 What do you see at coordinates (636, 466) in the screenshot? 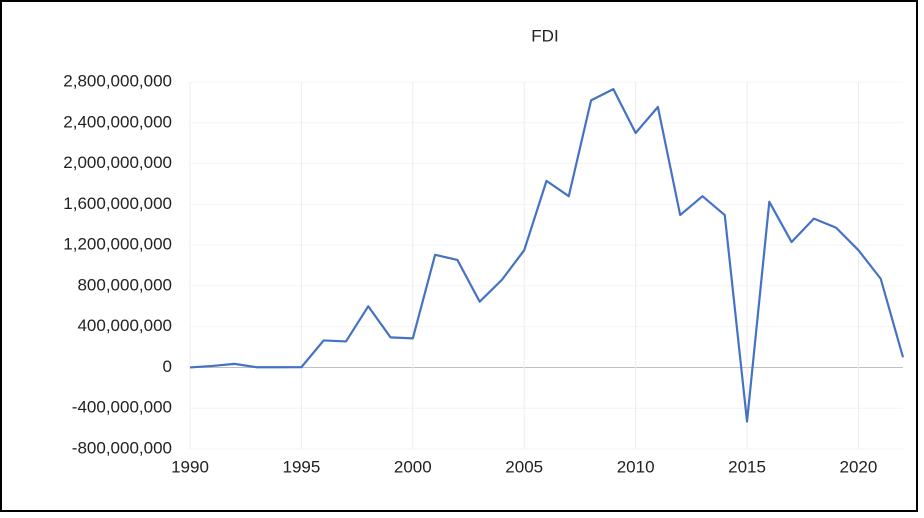
I see `x-tick-label: 2010` at bounding box center [636, 466].